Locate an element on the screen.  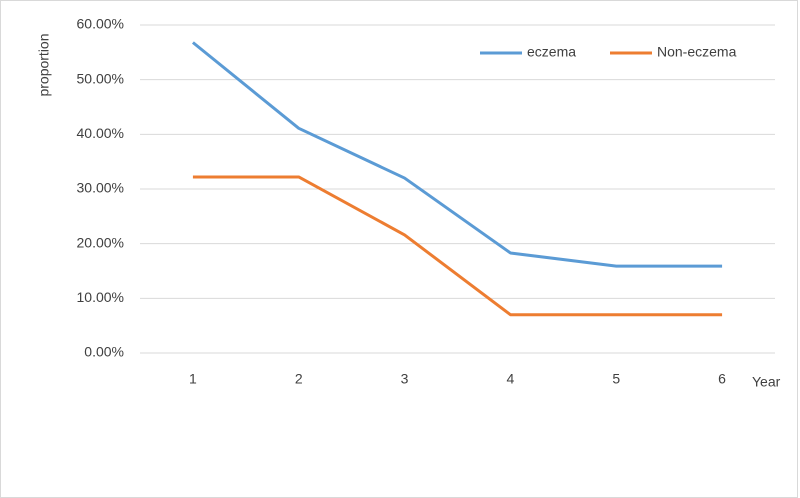
x-tick-label: 4 is located at coordinates (511, 379).